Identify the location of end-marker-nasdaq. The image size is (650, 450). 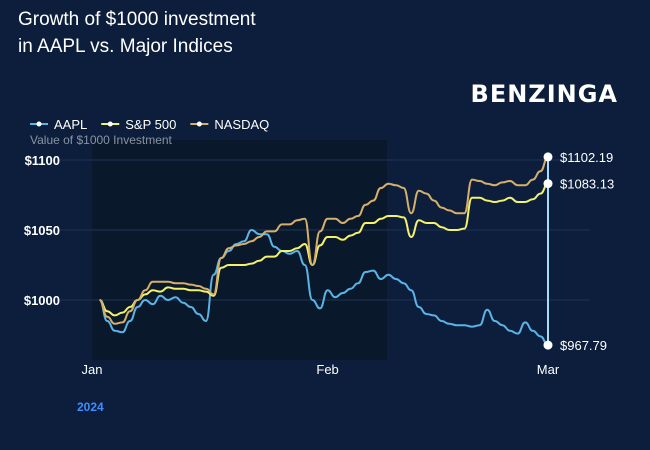
(548, 157).